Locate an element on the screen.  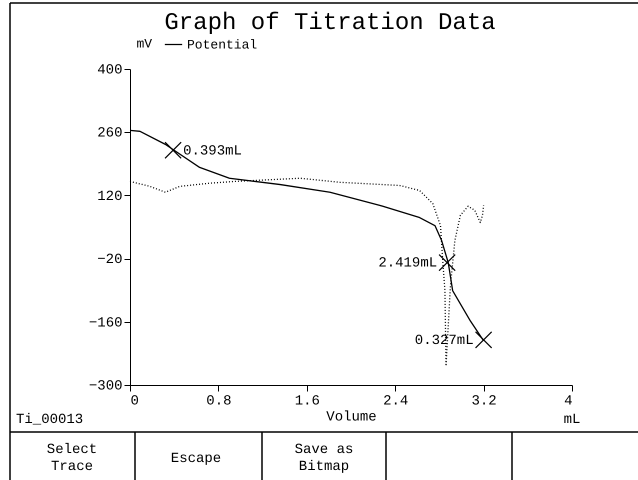
x-tick-label: 0 is located at coordinates (134, 402).